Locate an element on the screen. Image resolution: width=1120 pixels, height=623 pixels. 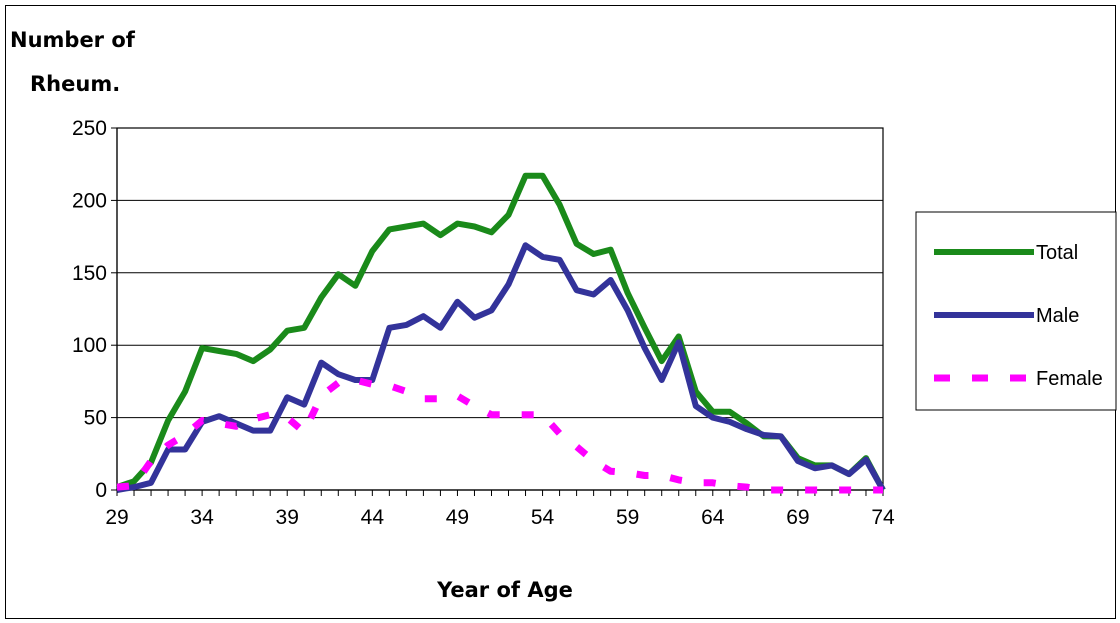
y-axis-title-line1: Number of is located at coordinates (72, 40).